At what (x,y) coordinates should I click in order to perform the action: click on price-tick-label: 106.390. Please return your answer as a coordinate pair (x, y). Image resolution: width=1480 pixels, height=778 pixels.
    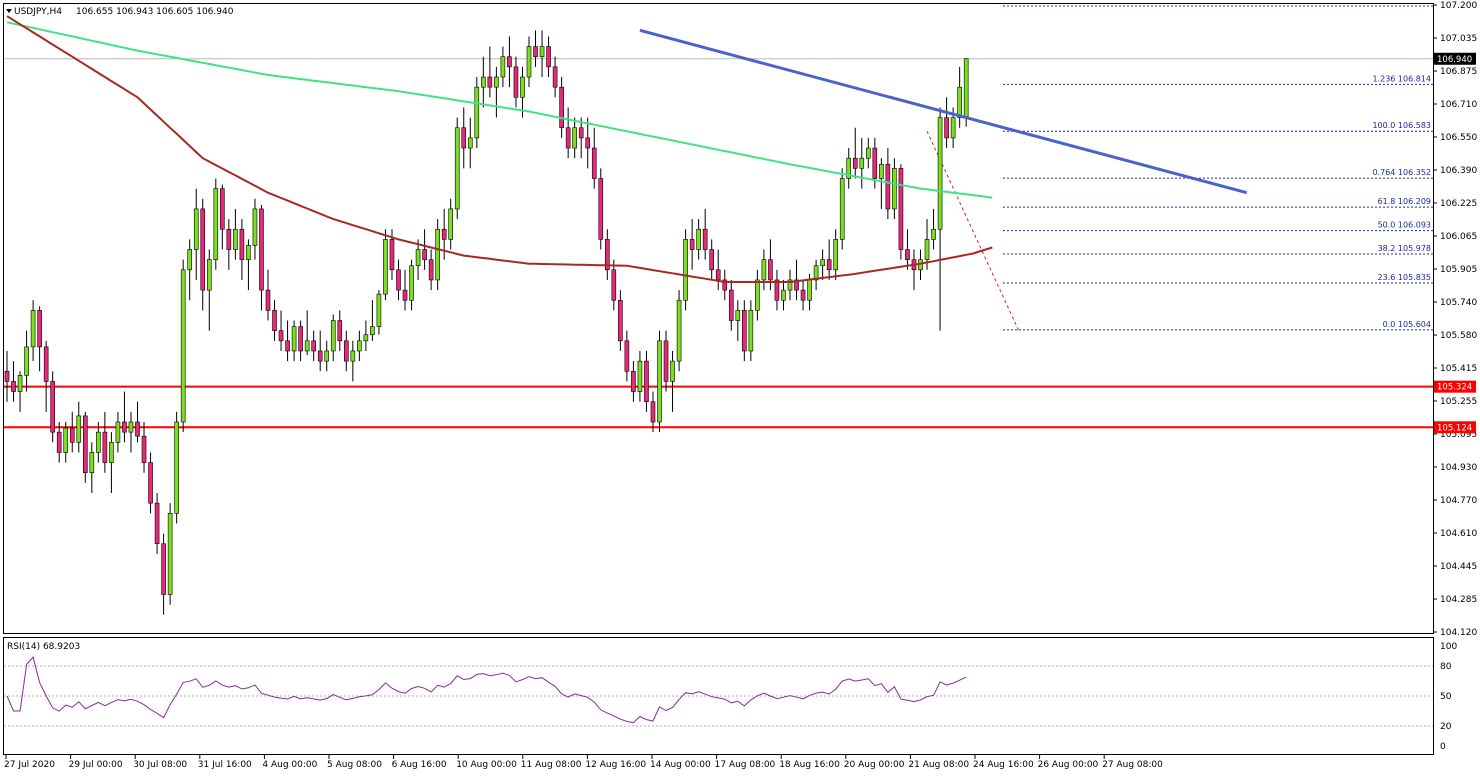
    Looking at the image, I should click on (1458, 171).